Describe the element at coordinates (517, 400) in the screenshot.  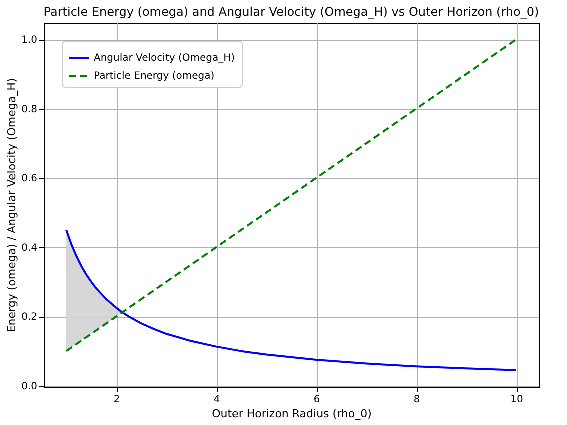
I see `x-tick-label: 10` at that location.